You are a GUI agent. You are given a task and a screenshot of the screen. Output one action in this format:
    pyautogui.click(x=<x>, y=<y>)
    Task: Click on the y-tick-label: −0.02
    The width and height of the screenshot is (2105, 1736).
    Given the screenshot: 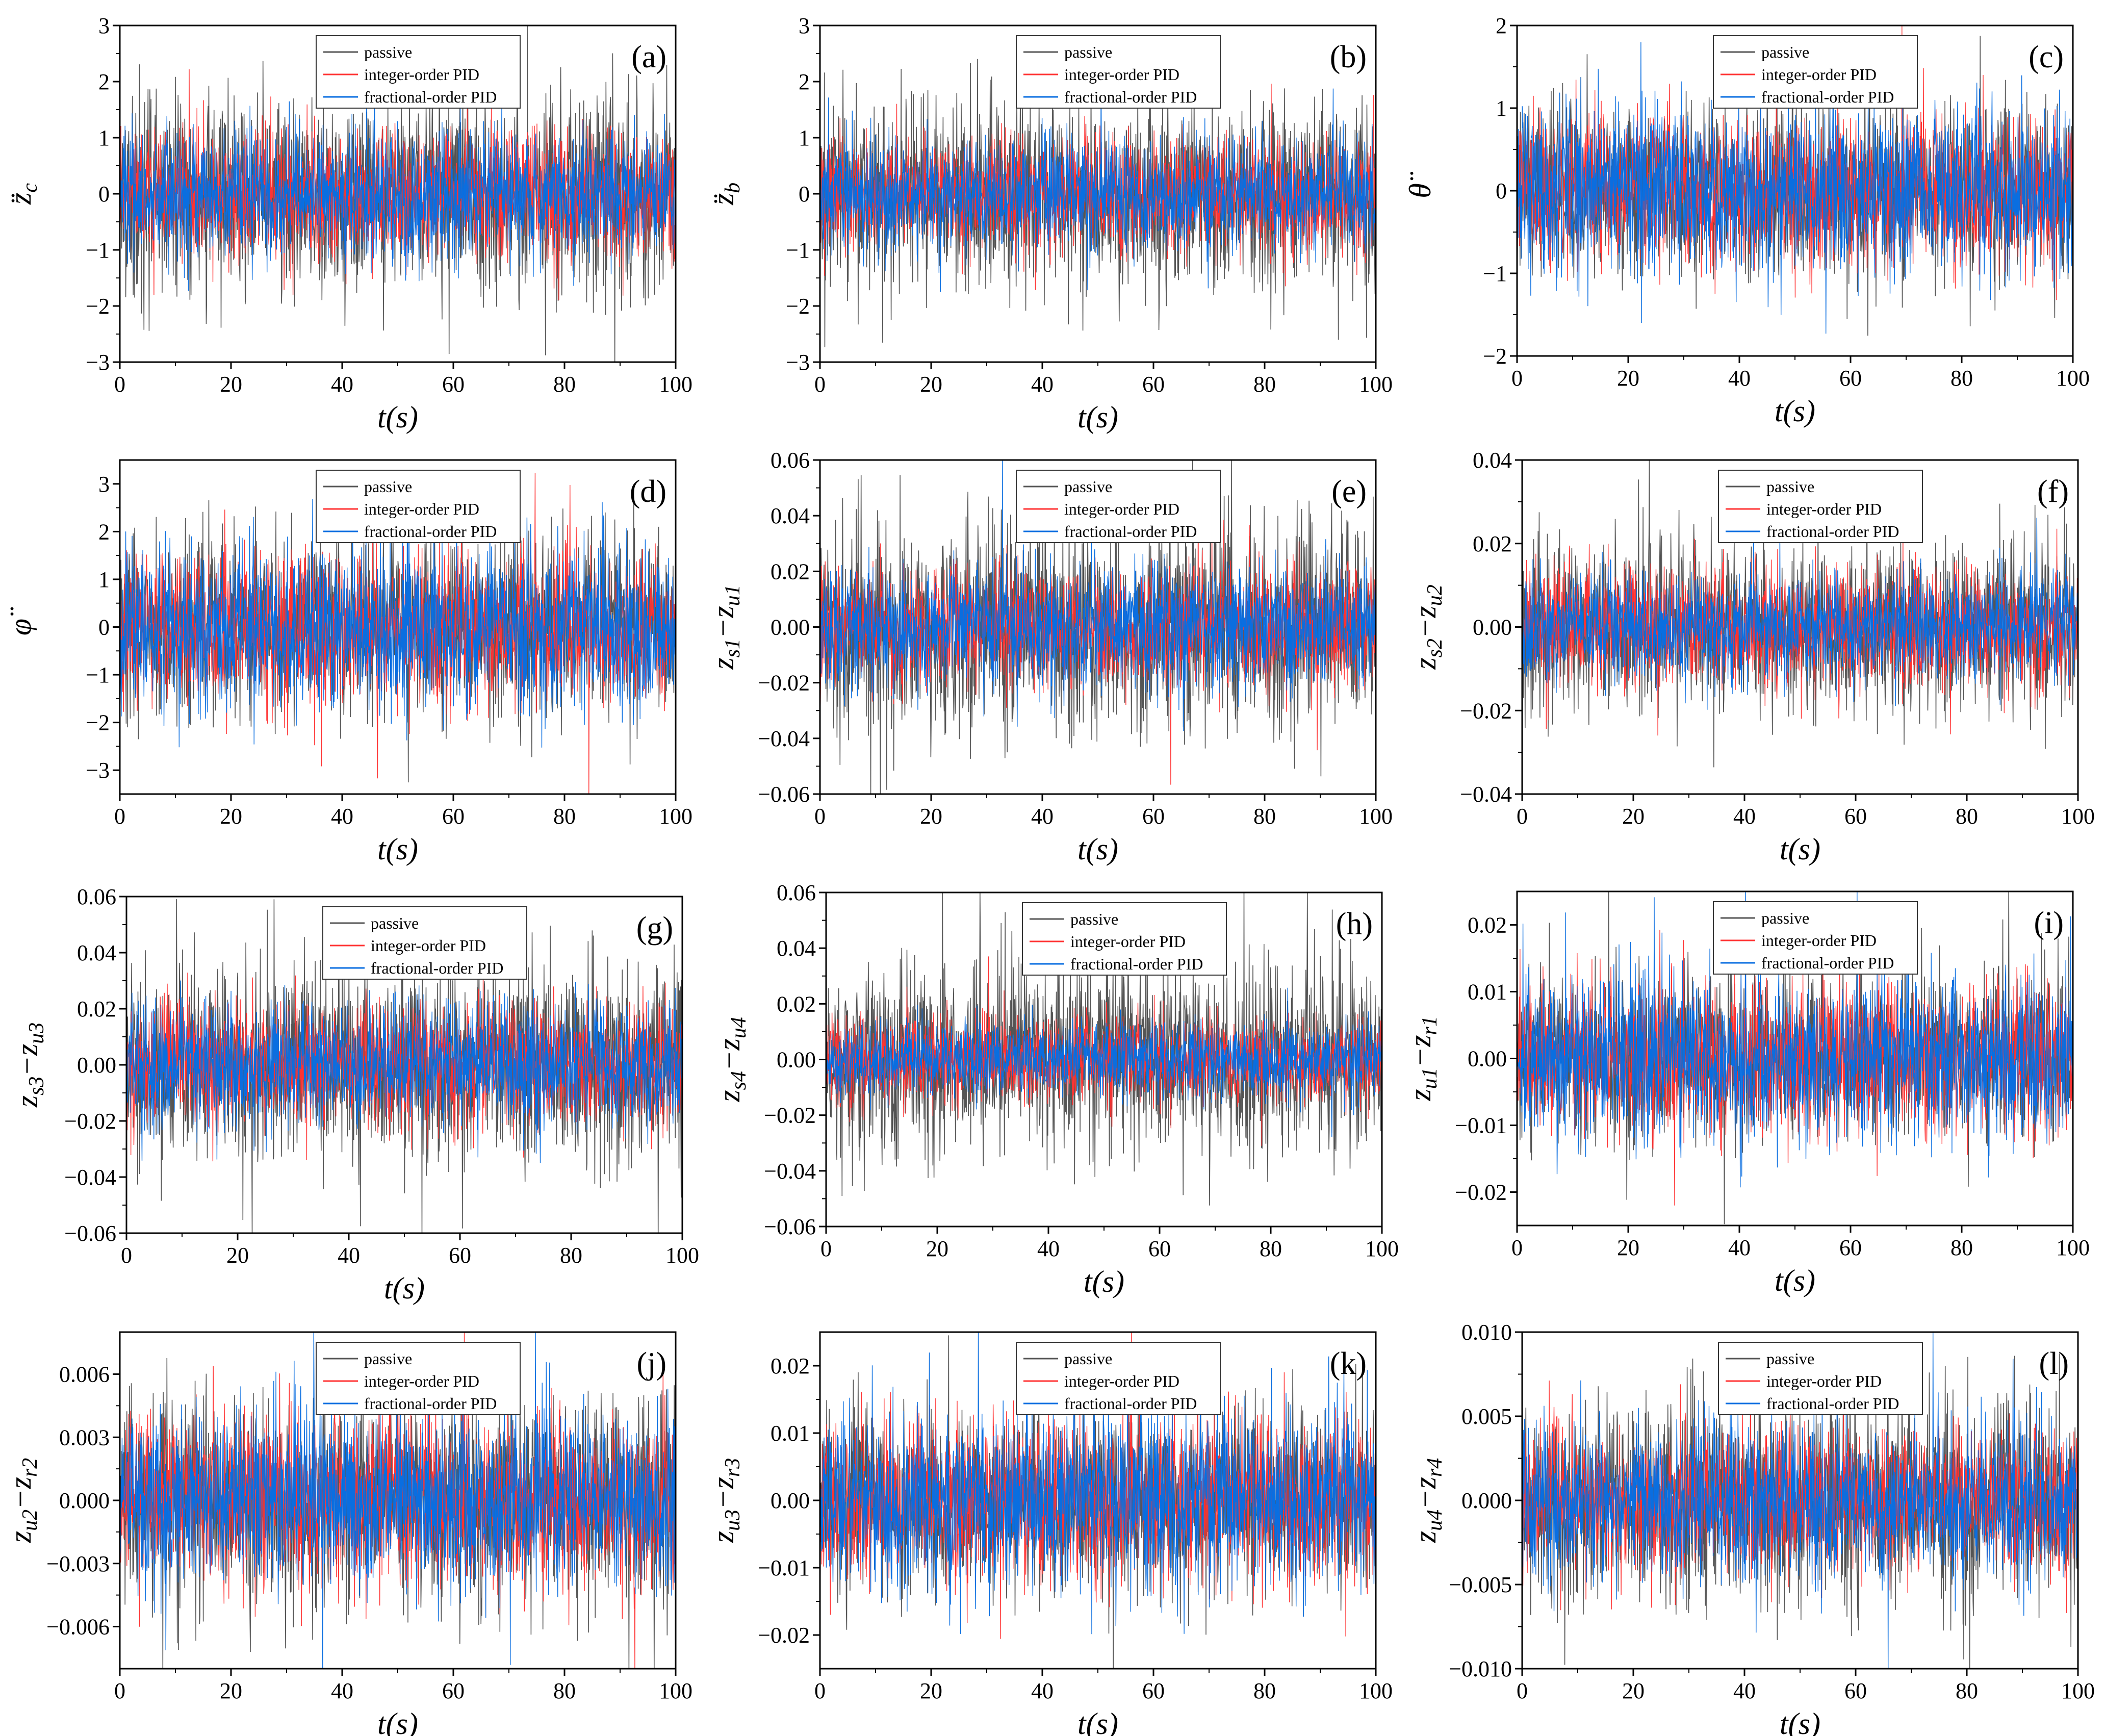 What is the action you would take?
    pyautogui.click(x=784, y=1635)
    